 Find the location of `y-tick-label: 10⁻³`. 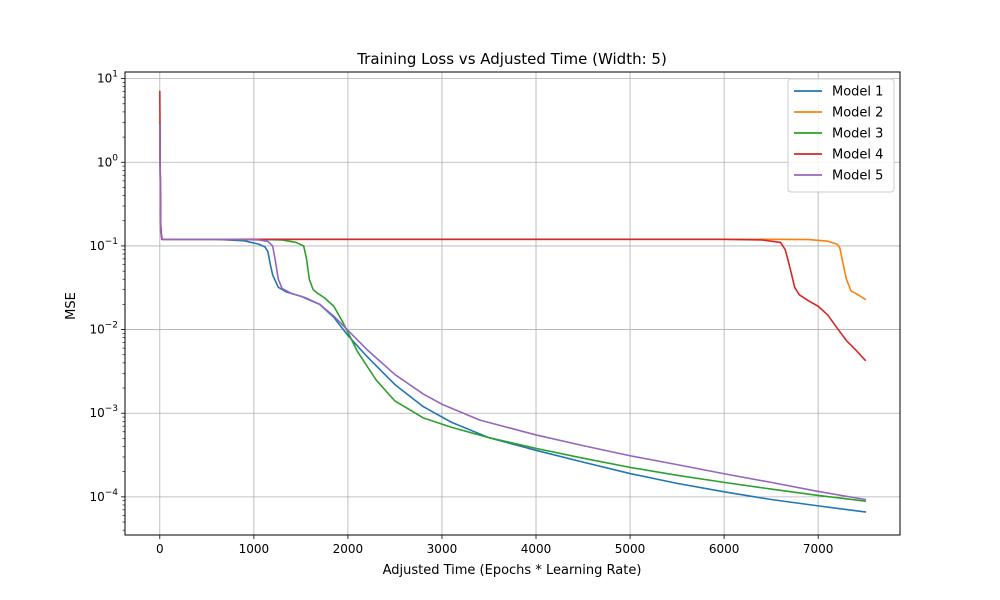

y-tick-label: 10⁻³ is located at coordinates (103, 412).